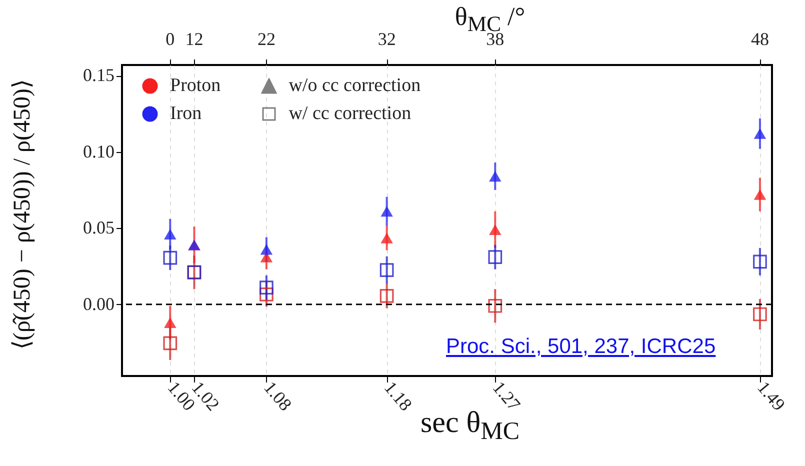 Image resolution: width=805 pixels, height=466 pixels. What do you see at coordinates (186, 114) in the screenshot?
I see `legend-label: Iron` at bounding box center [186, 114].